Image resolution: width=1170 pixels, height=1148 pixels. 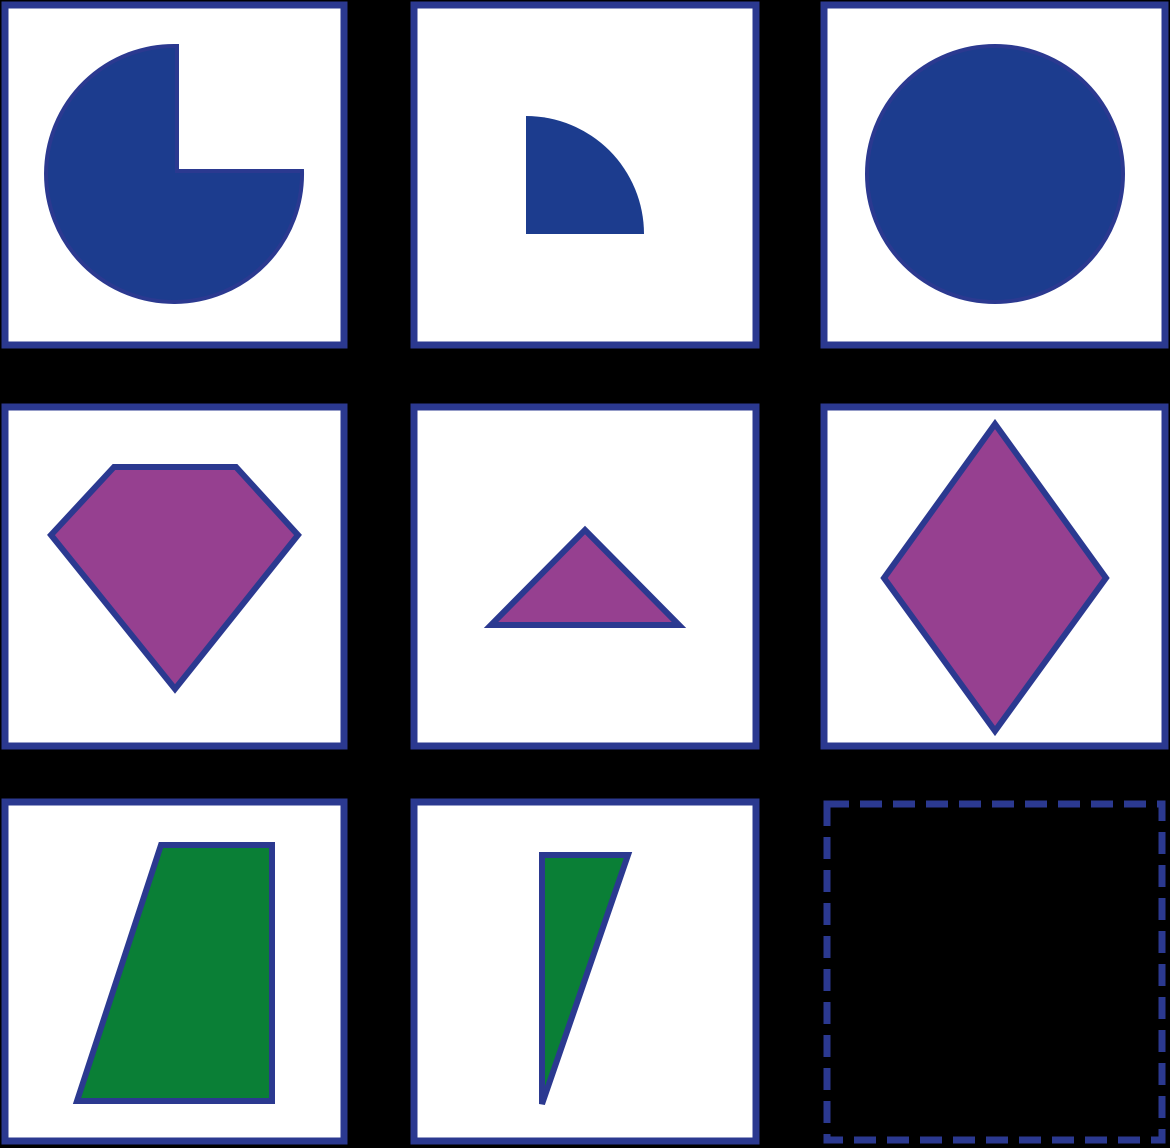 I want to click on triangle-shape, so click(x=585, y=576).